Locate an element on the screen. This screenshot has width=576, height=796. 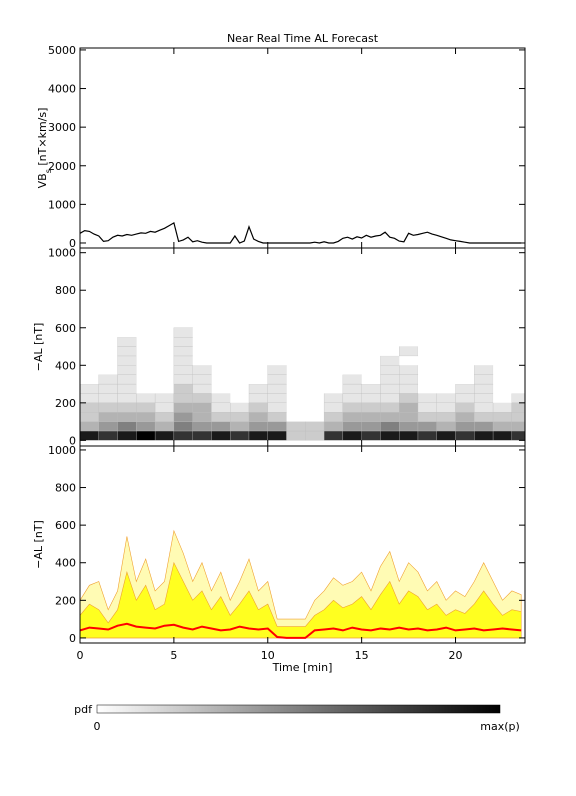
y-tick-label: 0 is located at coordinates (72, 440).